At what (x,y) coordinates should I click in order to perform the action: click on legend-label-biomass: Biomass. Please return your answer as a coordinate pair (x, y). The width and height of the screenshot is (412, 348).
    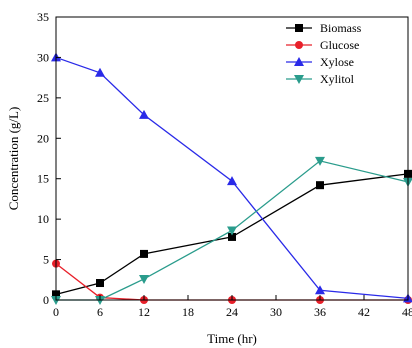
    Looking at the image, I should click on (341, 28).